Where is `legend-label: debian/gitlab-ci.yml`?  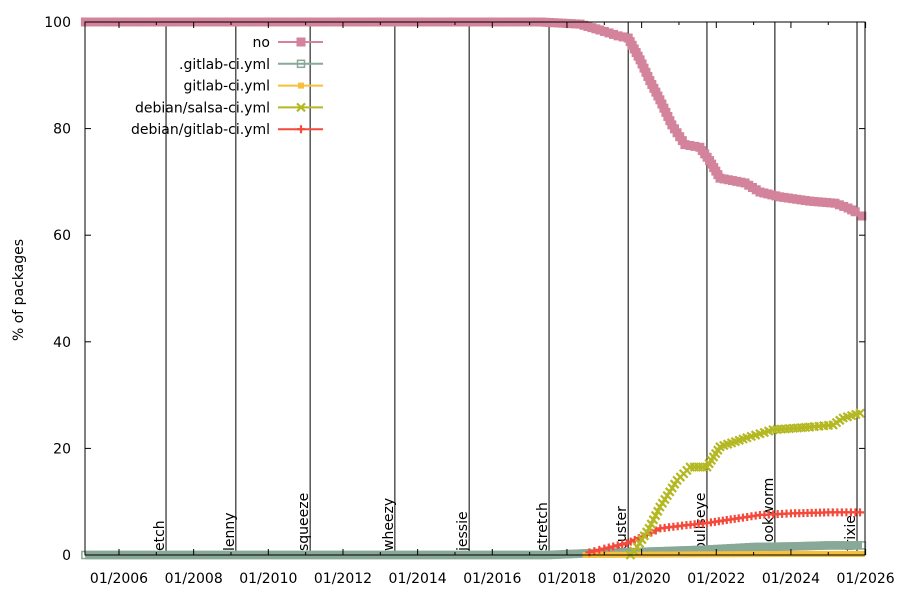
legend-label: debian/gitlab-ci.yml is located at coordinates (200, 130).